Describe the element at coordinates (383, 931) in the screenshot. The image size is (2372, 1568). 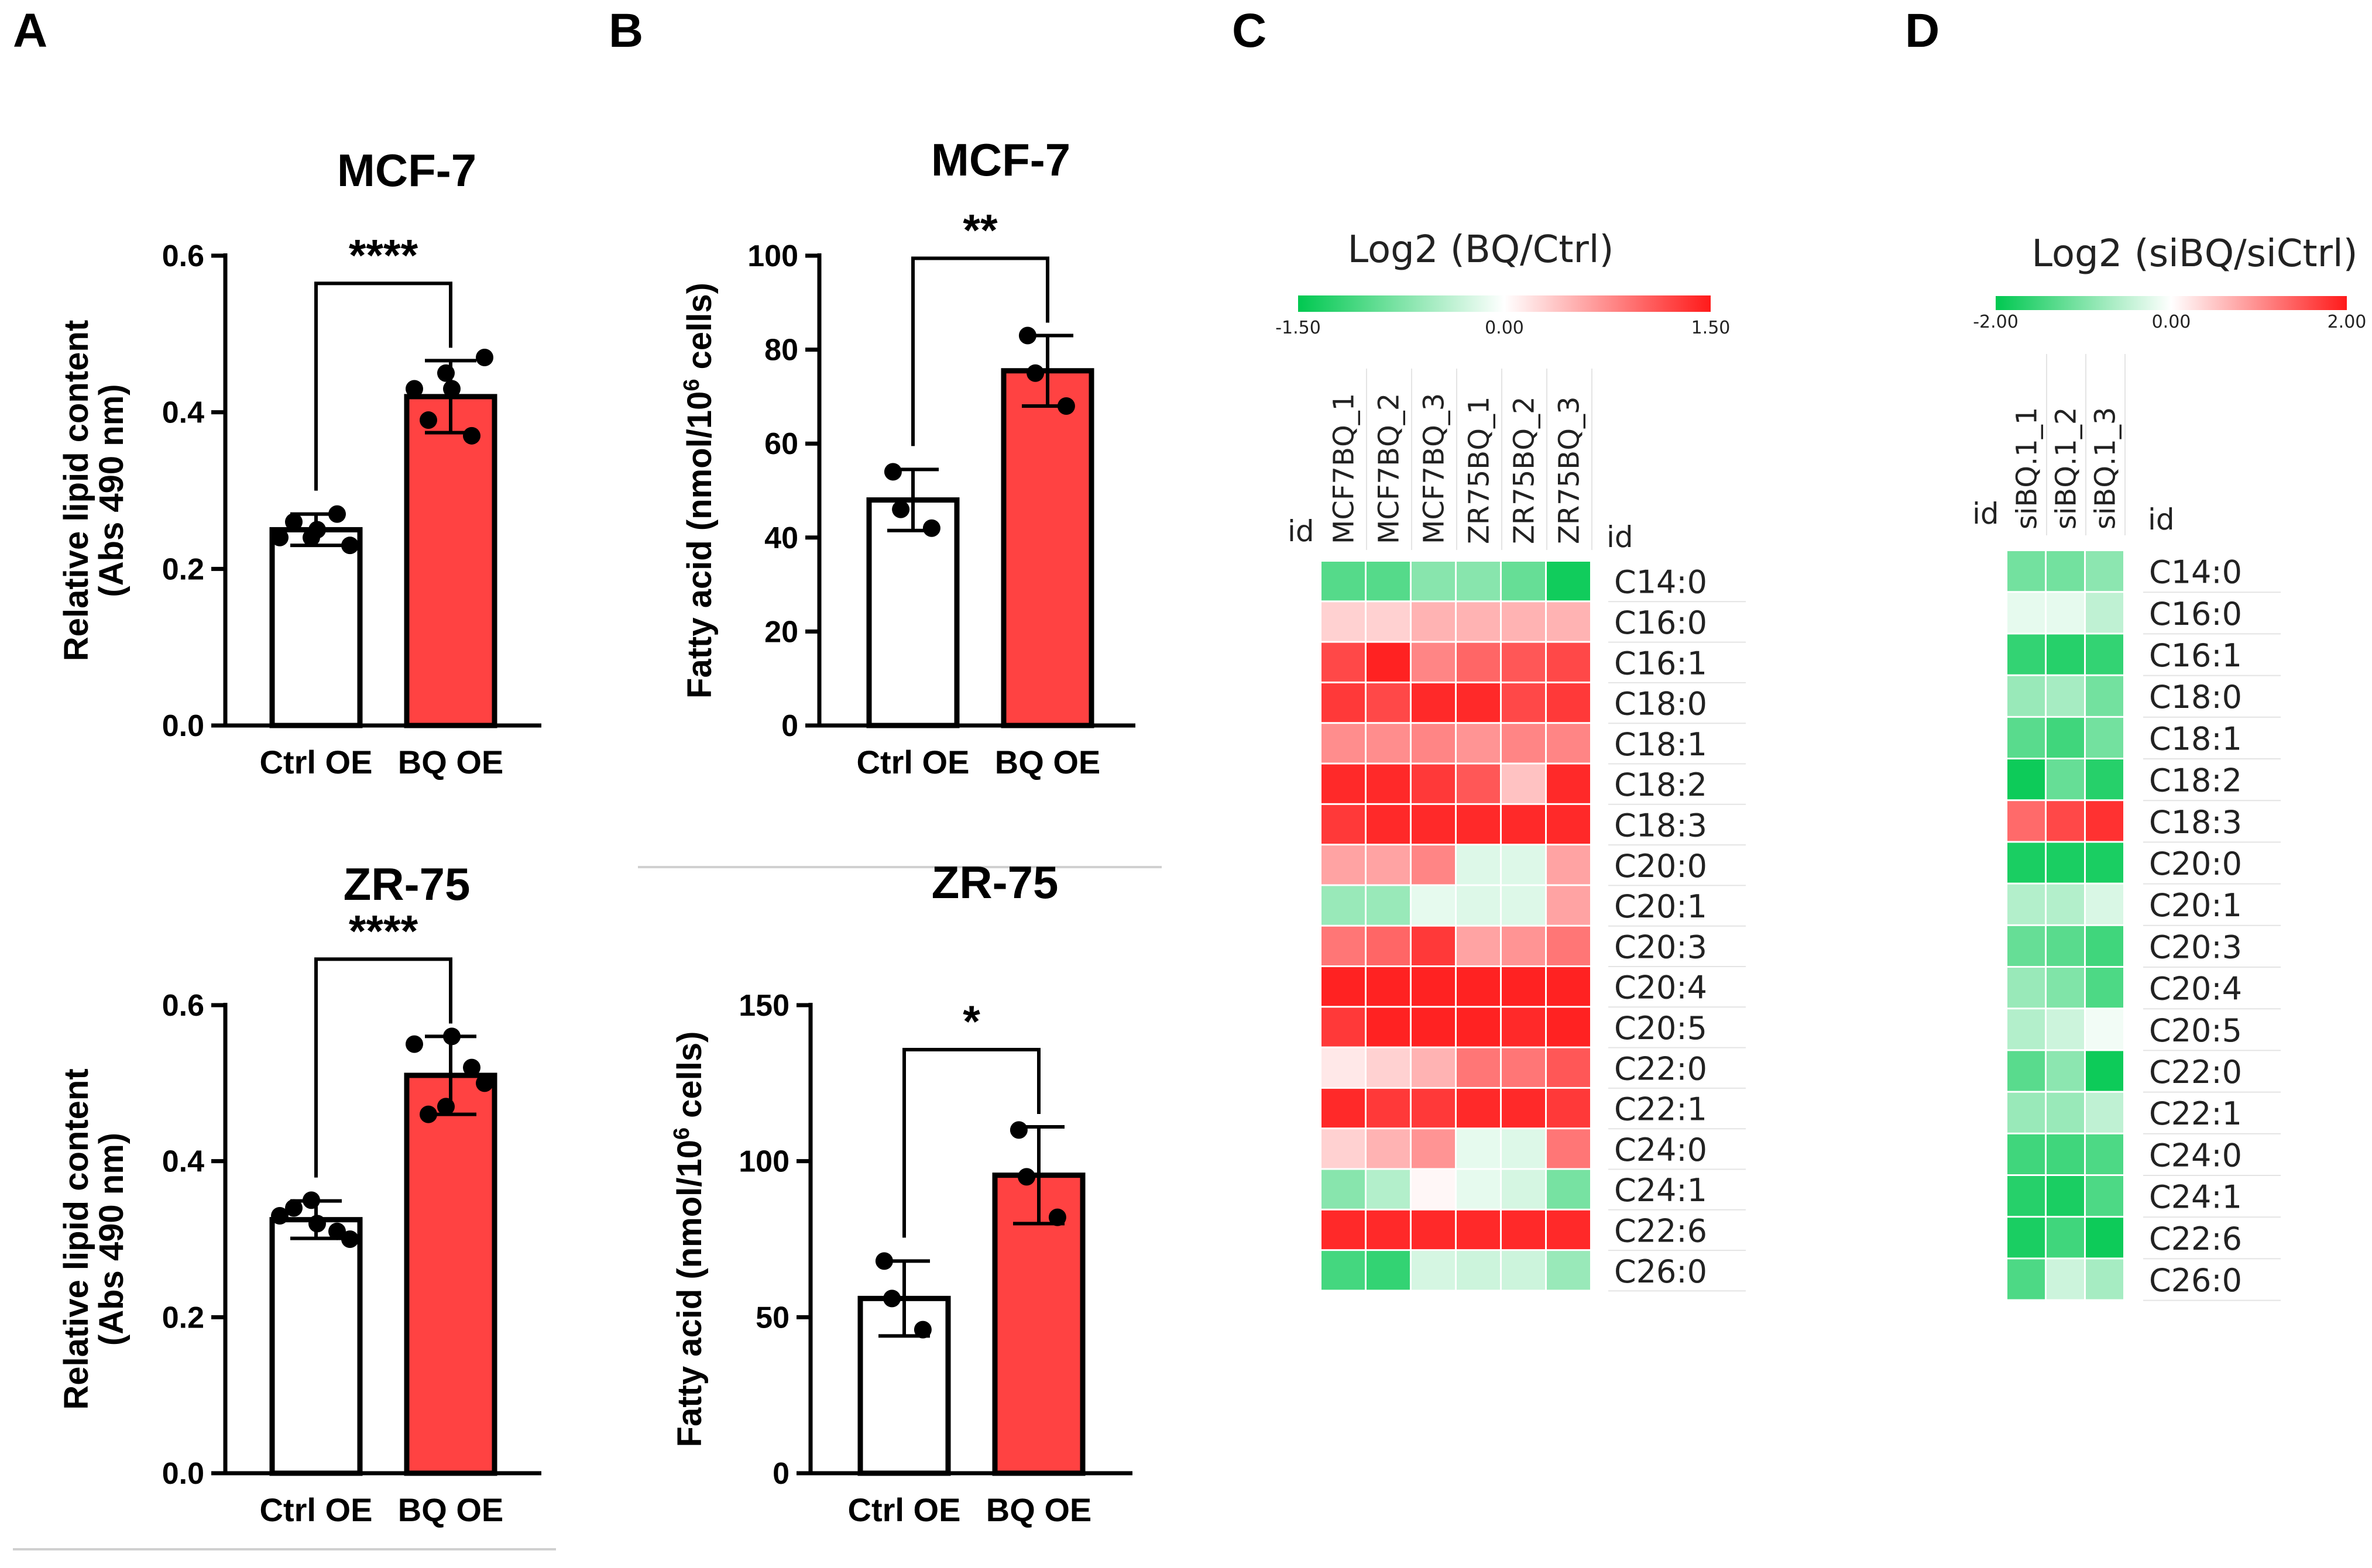
I see `significance-label: ****` at that location.